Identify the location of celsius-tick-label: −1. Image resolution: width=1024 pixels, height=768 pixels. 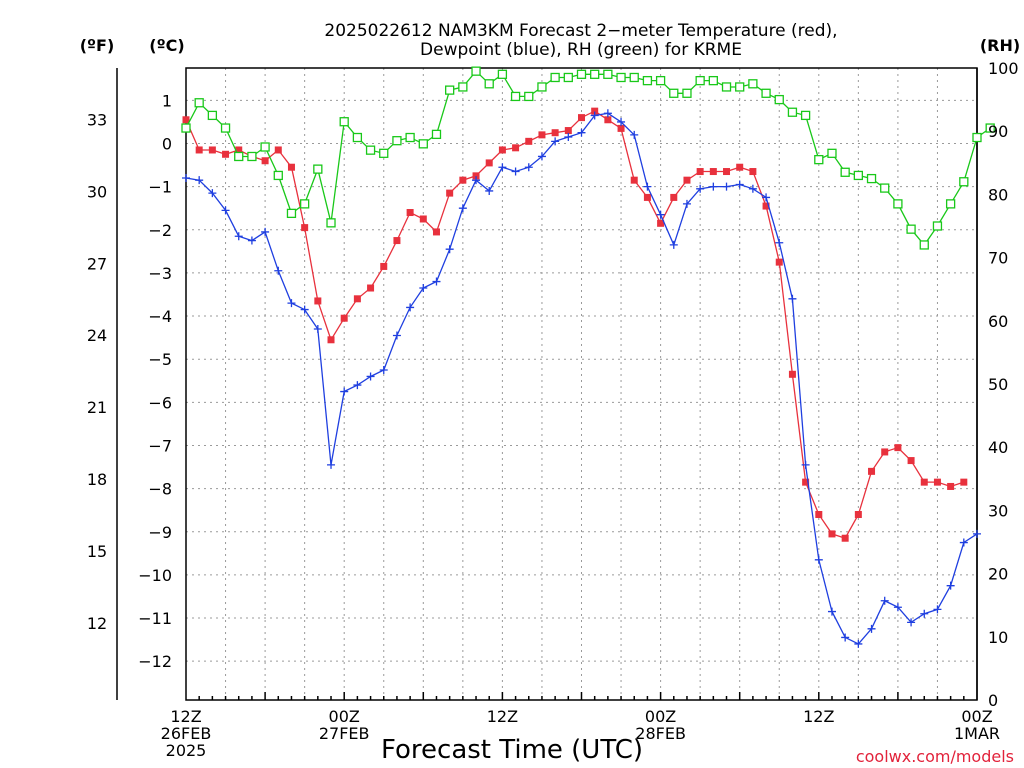
(160, 187).